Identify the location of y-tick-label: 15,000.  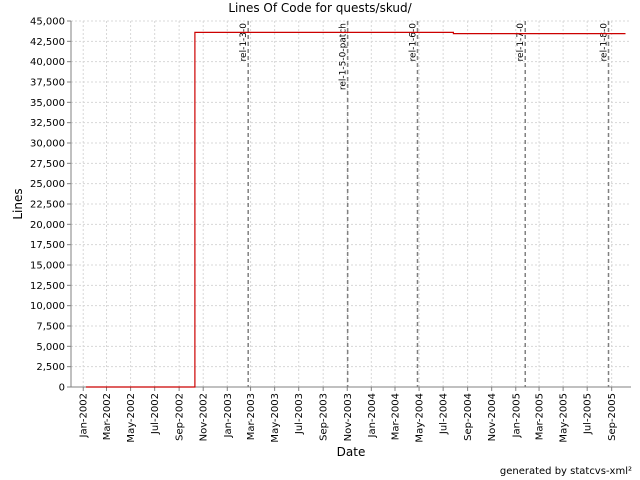
(47, 266).